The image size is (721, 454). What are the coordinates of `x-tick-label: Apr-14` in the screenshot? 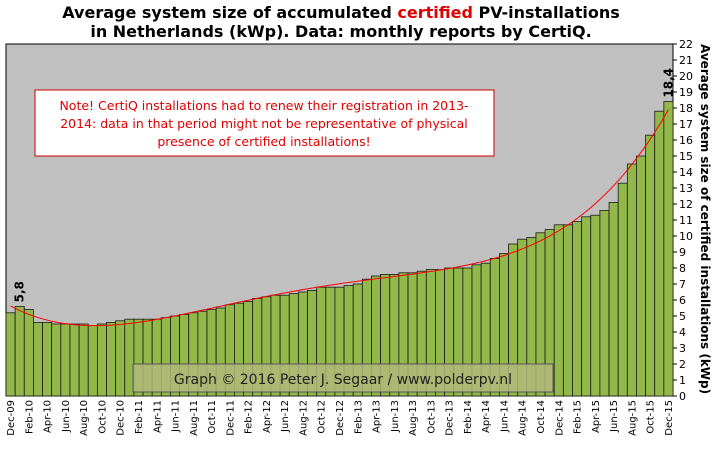 It's located at (486, 416).